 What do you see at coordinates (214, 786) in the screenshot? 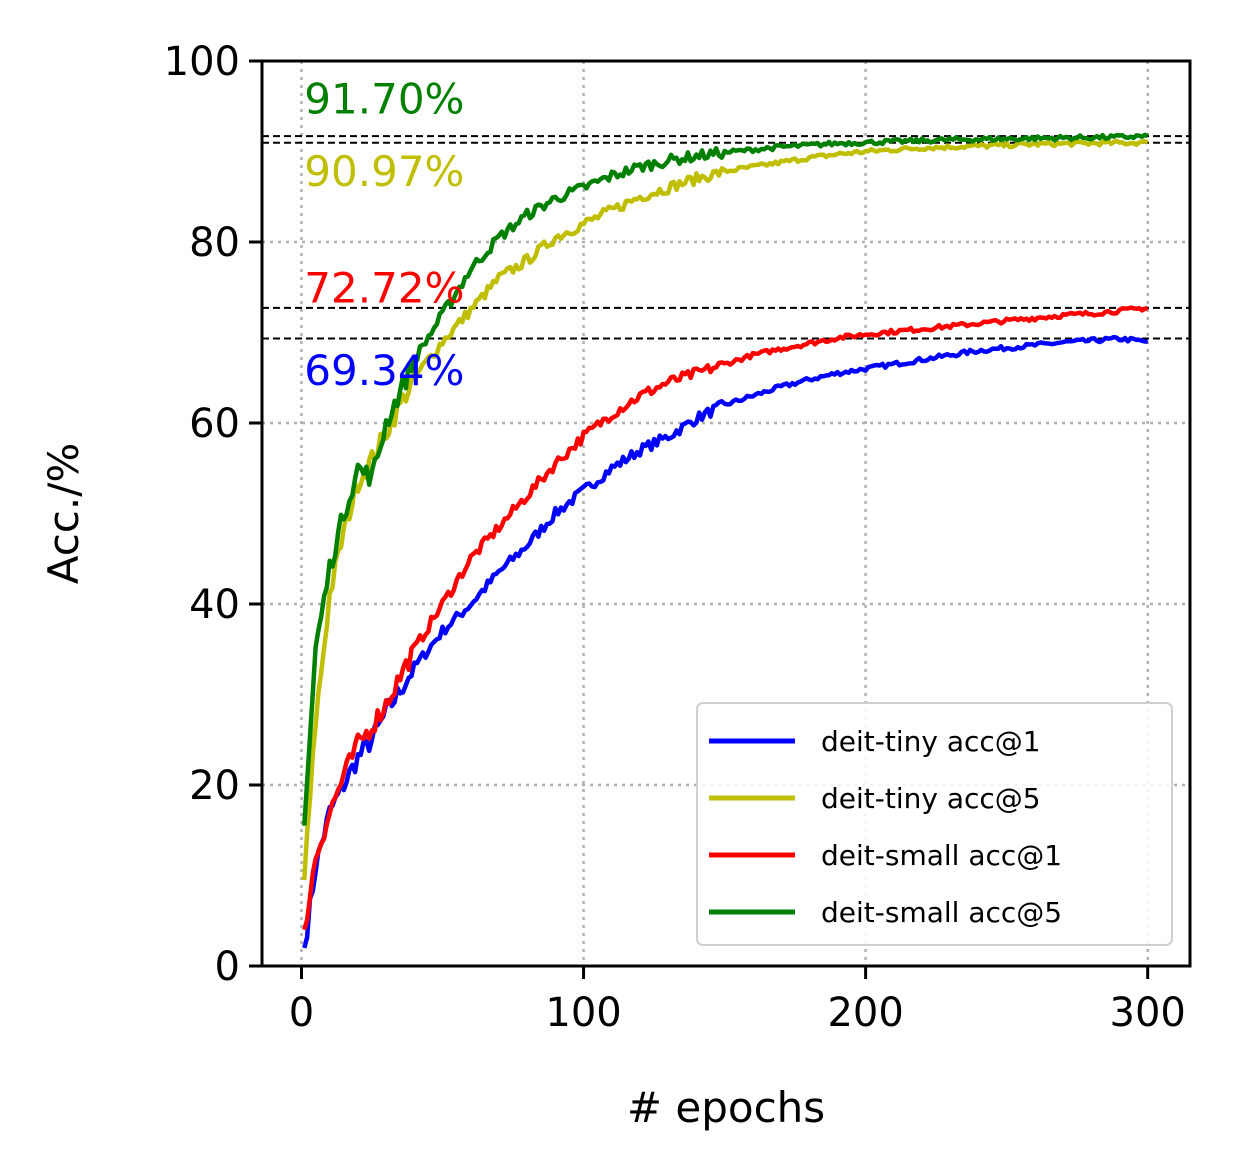
I see `y-tick-label-20: 20` at bounding box center [214, 786].